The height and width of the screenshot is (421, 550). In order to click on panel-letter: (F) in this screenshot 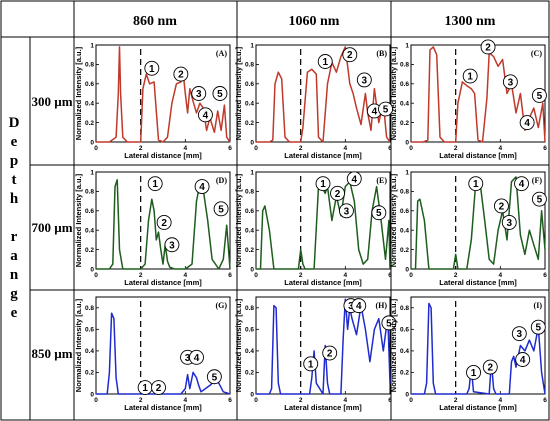, I will do `click(537, 180)`.